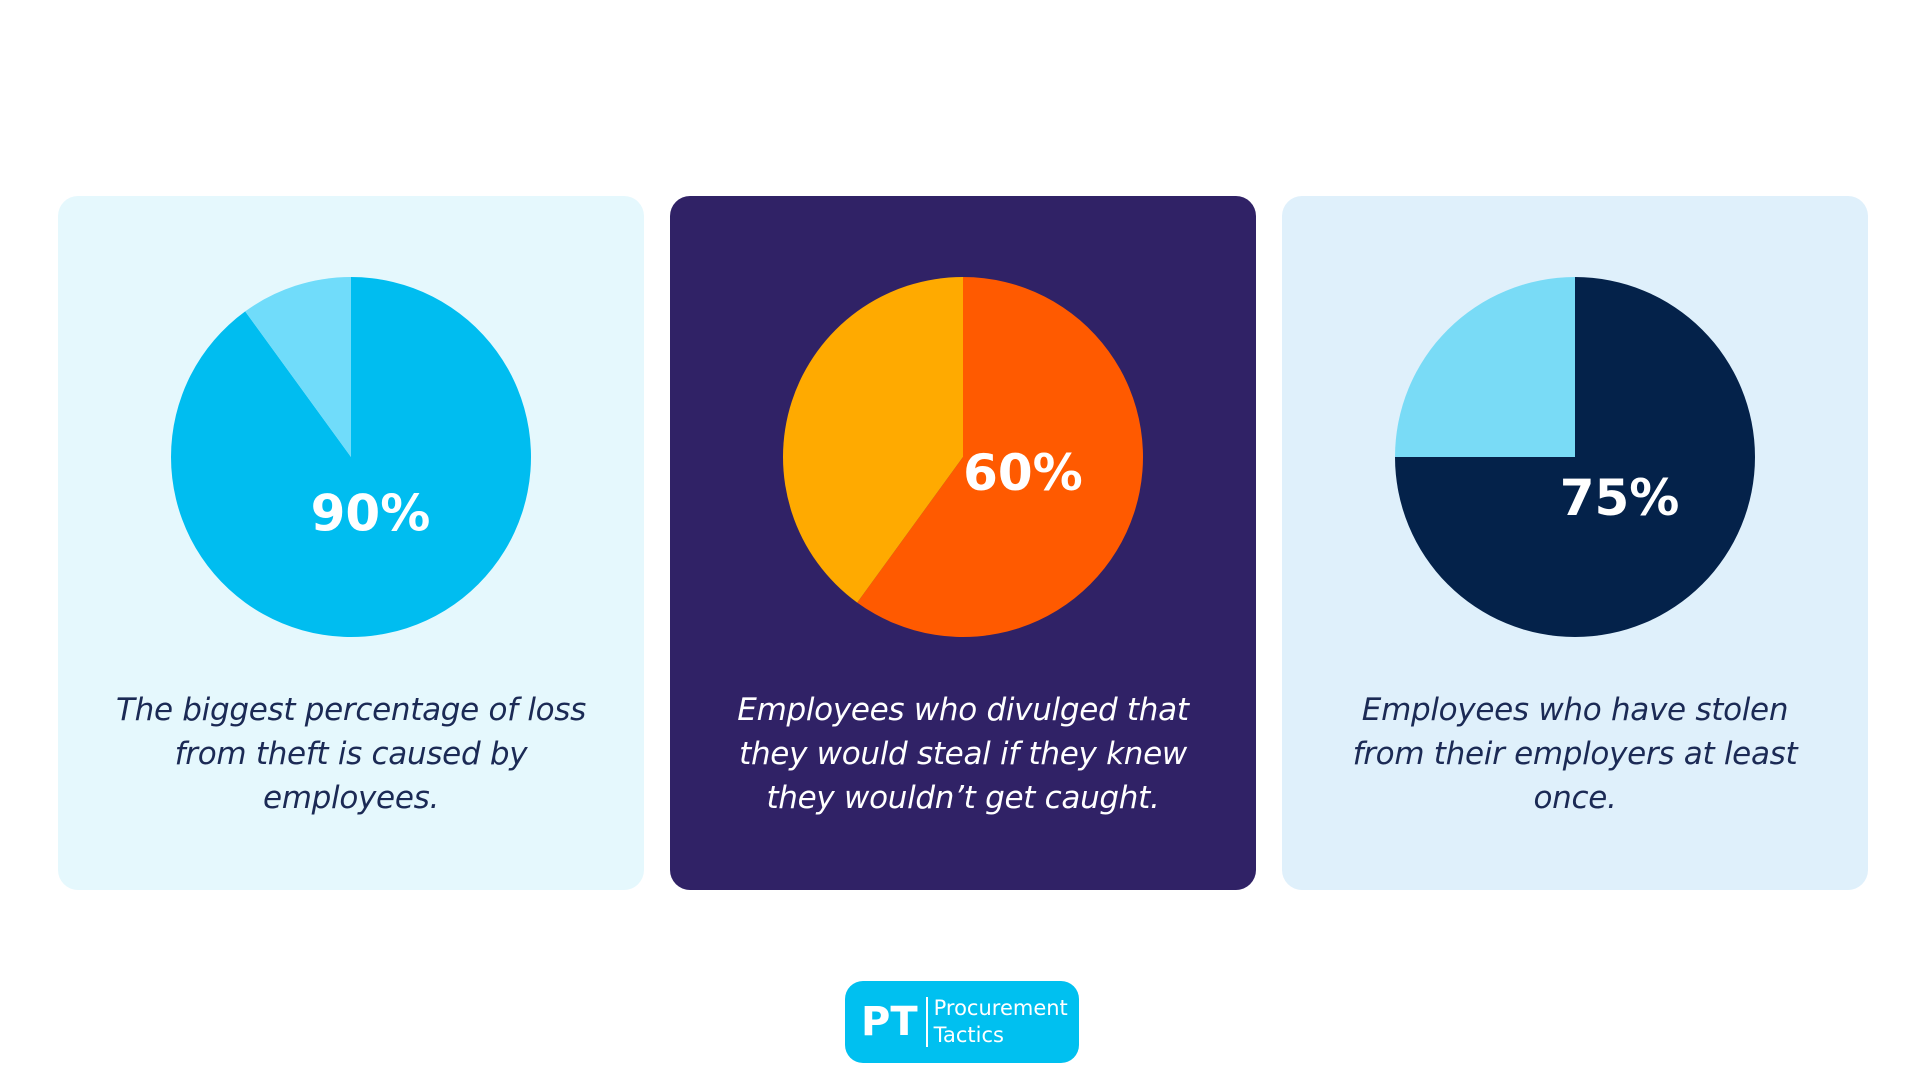  I want to click on caption-1-line-2: from theft is caused by, so click(351, 754).